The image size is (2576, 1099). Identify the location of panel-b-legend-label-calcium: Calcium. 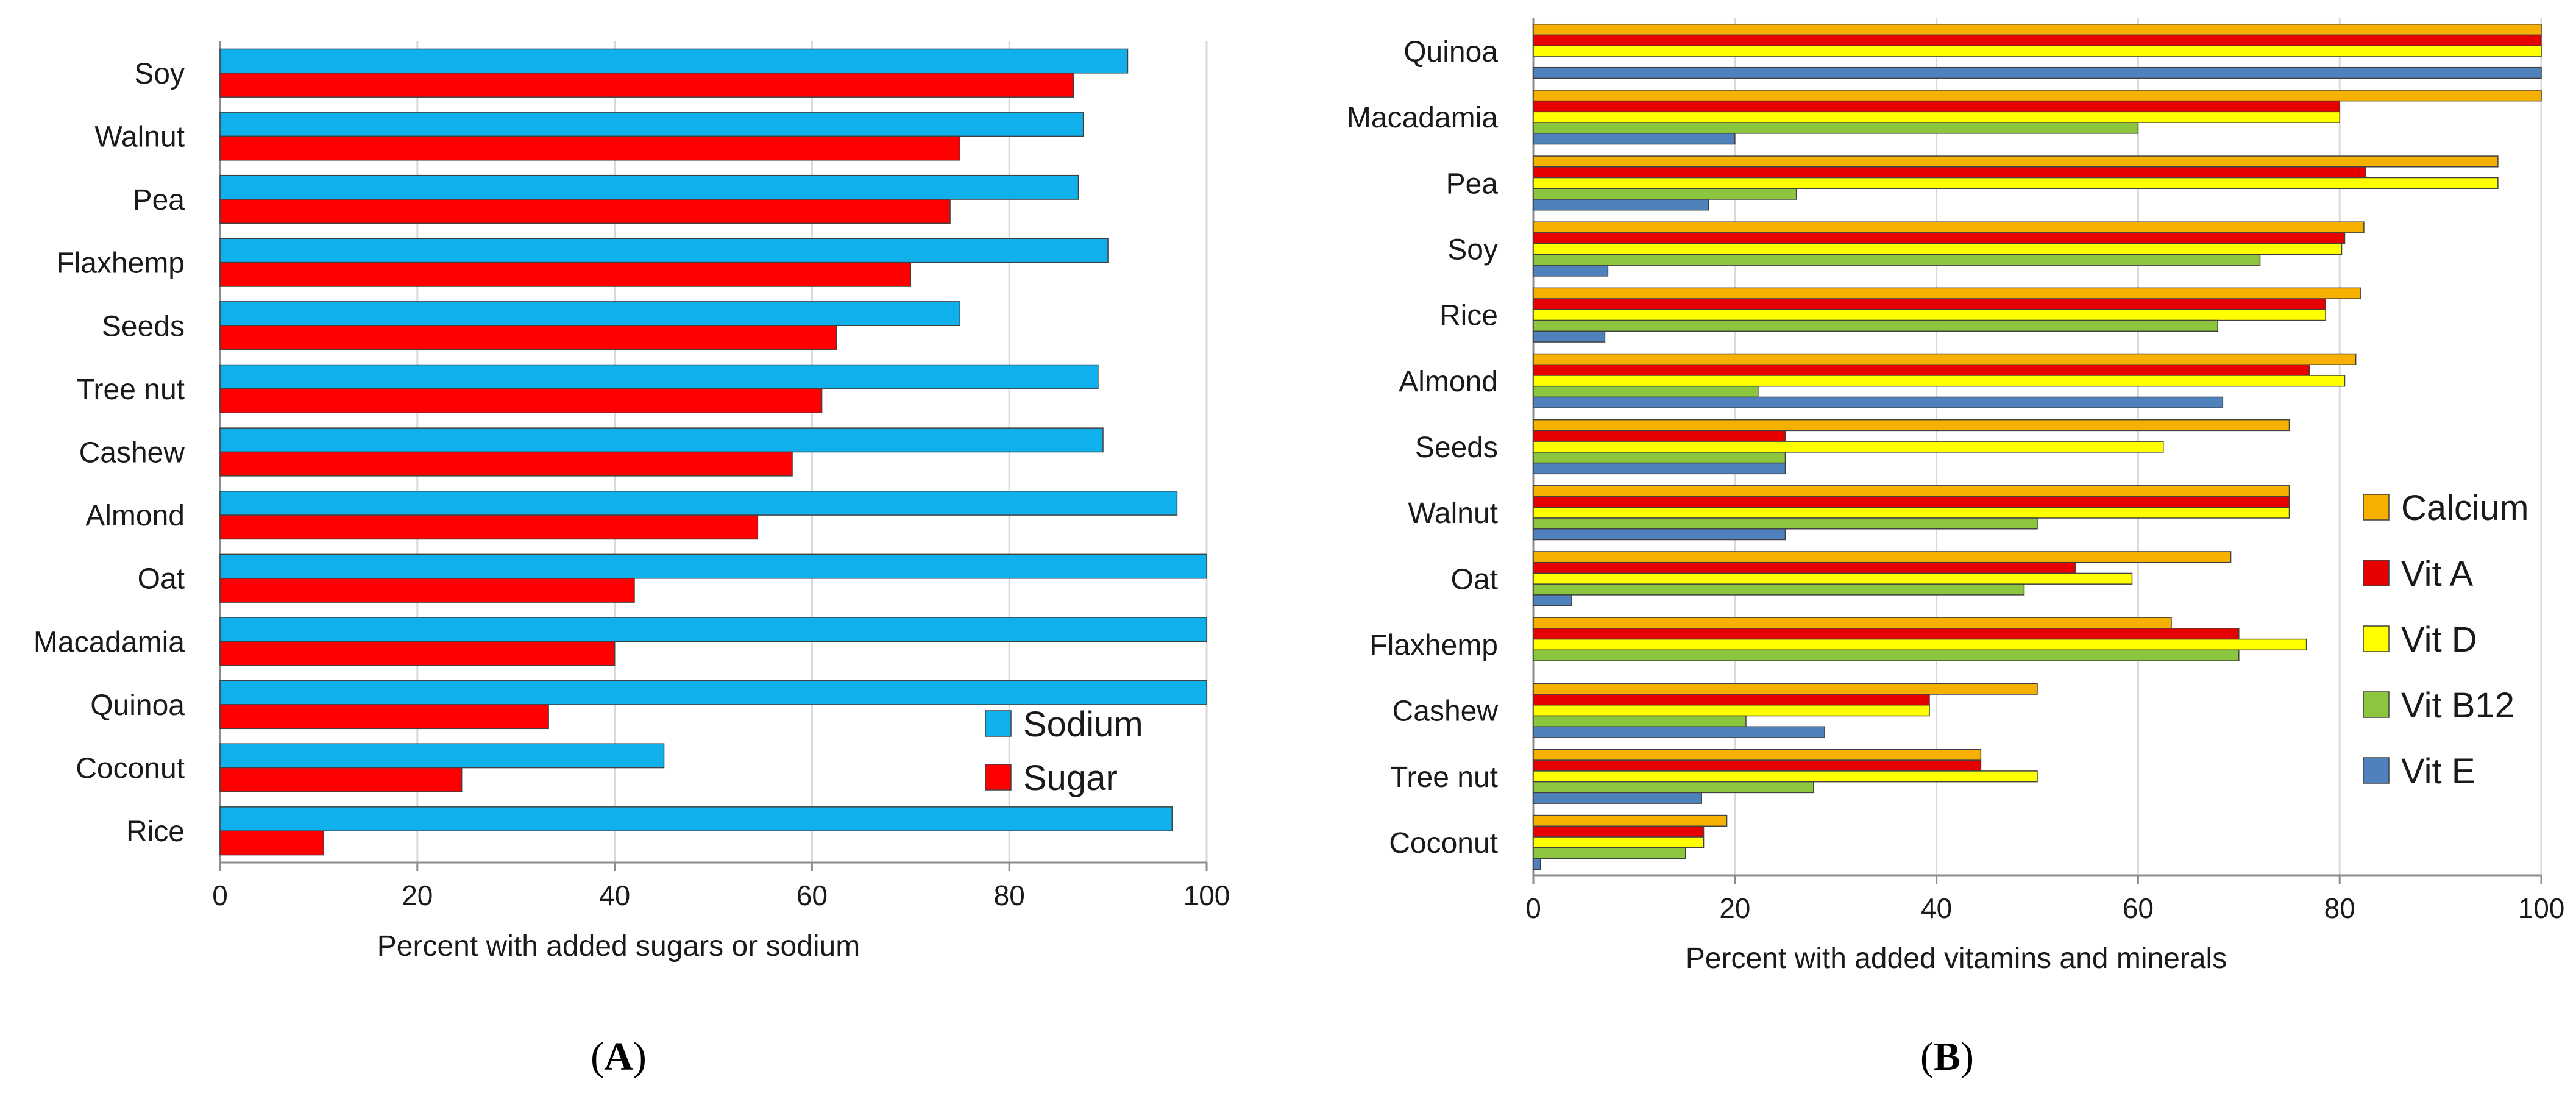
(2465, 508).